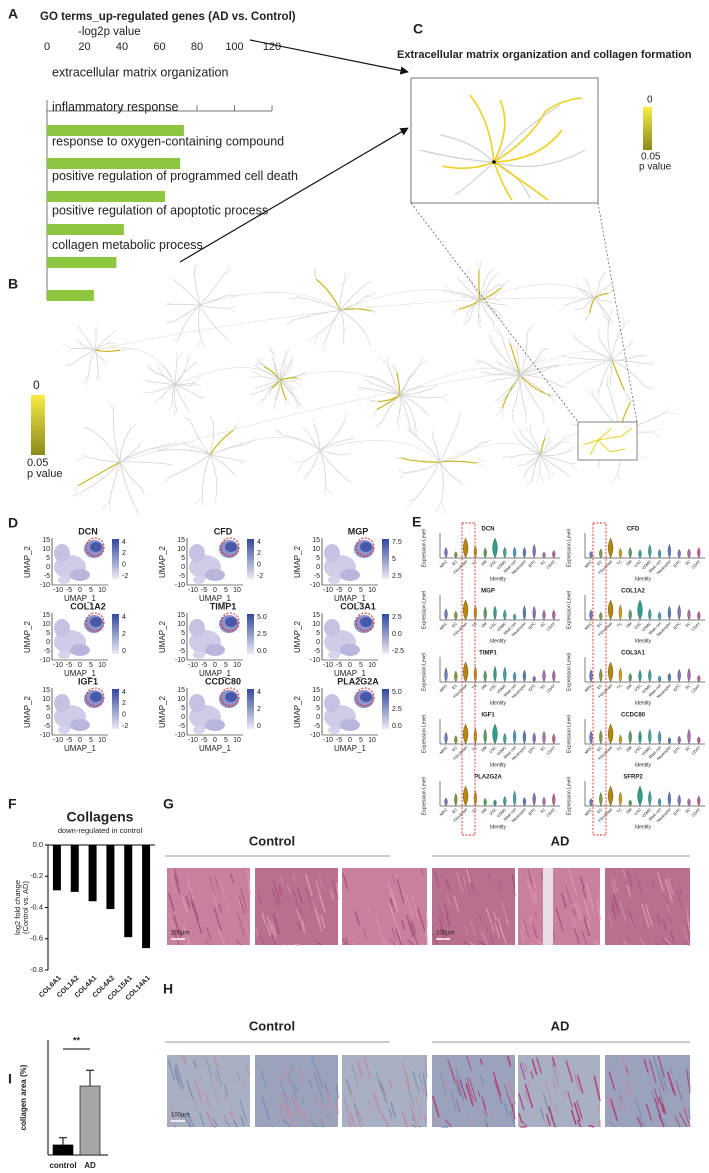 Image resolution: width=709 pixels, height=1173 pixels. Describe the element at coordinates (455, 749) in the screenshot. I see `cell-type-label: EC` at that location.